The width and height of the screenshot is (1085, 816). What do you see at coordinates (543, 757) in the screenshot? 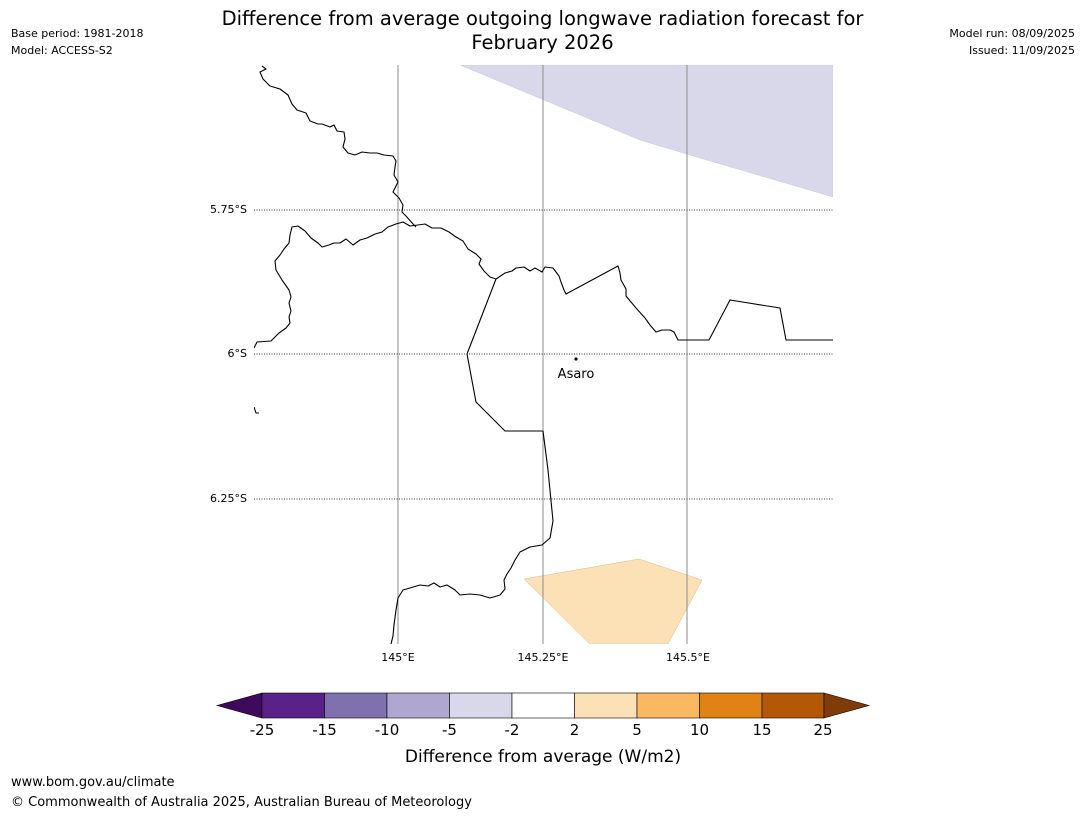
I see `colorbar-label: Difference from average (W/m2)` at bounding box center [543, 757].